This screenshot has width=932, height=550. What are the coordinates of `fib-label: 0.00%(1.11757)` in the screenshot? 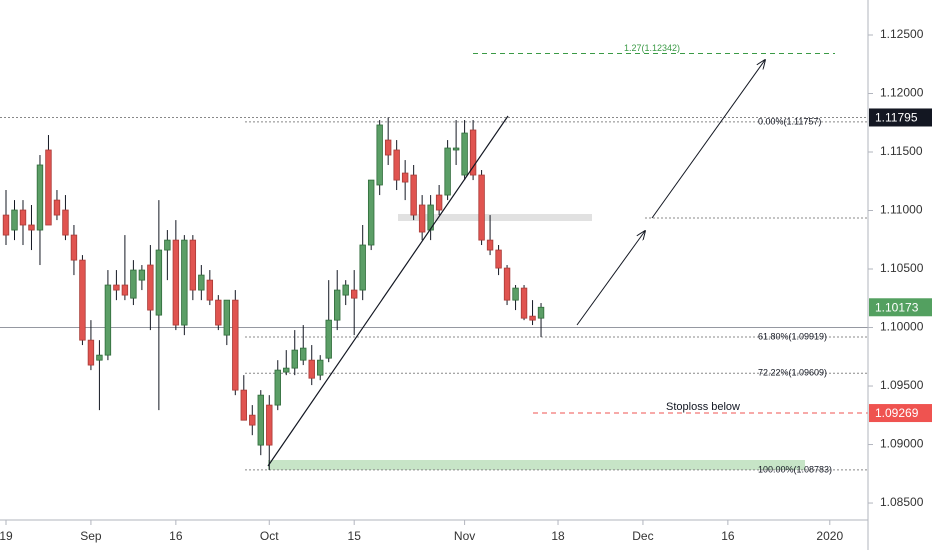 It's located at (789, 121).